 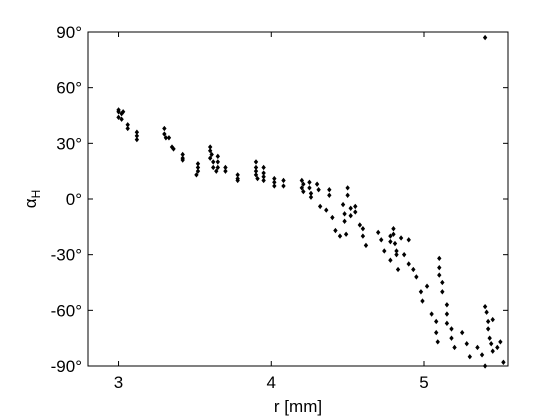 I want to click on y-axis-label-main: α, so click(x=30, y=203).